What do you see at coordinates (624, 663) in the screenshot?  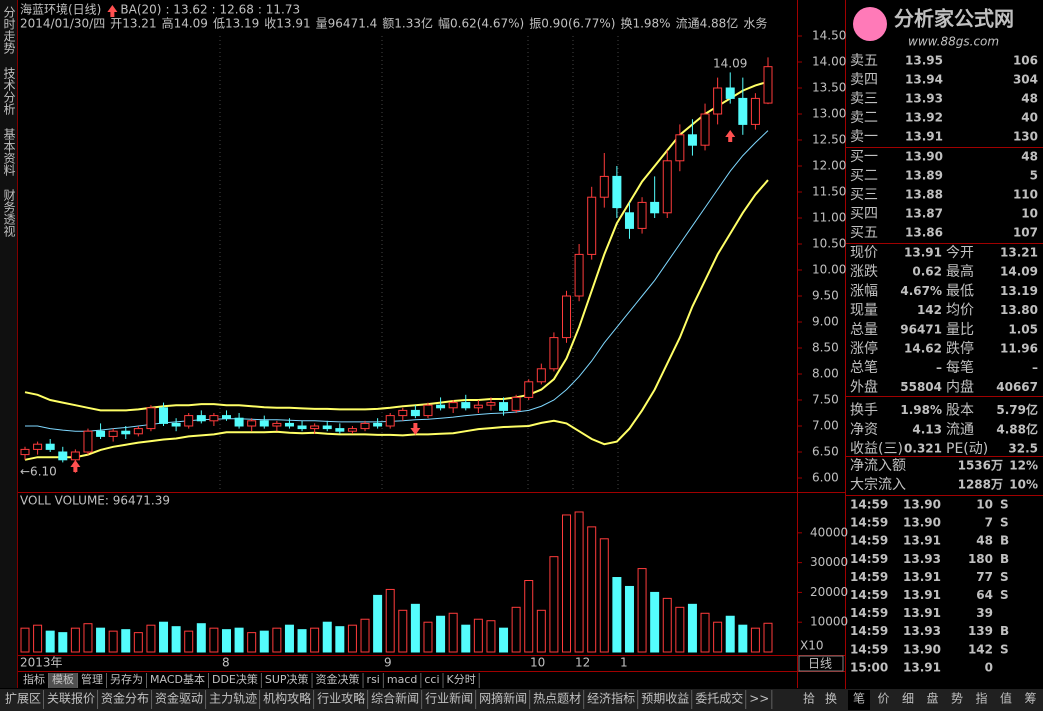 I see `date-label: 1` at bounding box center [624, 663].